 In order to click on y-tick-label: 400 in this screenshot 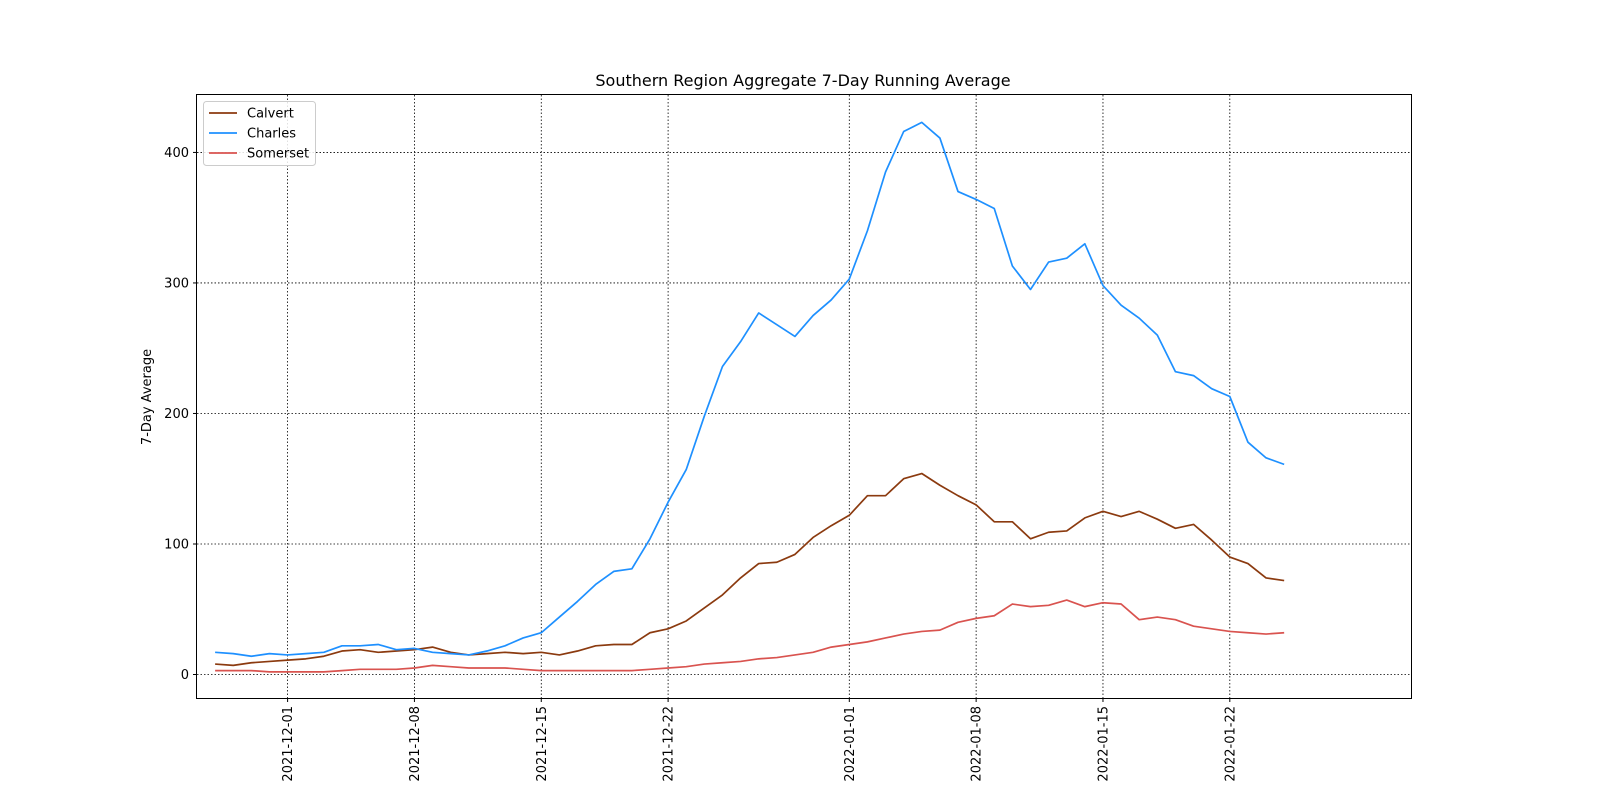, I will do `click(176, 153)`.